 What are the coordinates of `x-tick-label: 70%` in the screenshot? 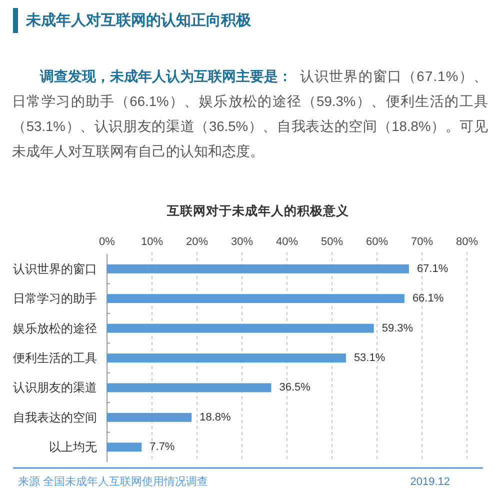 It's located at (422, 242).